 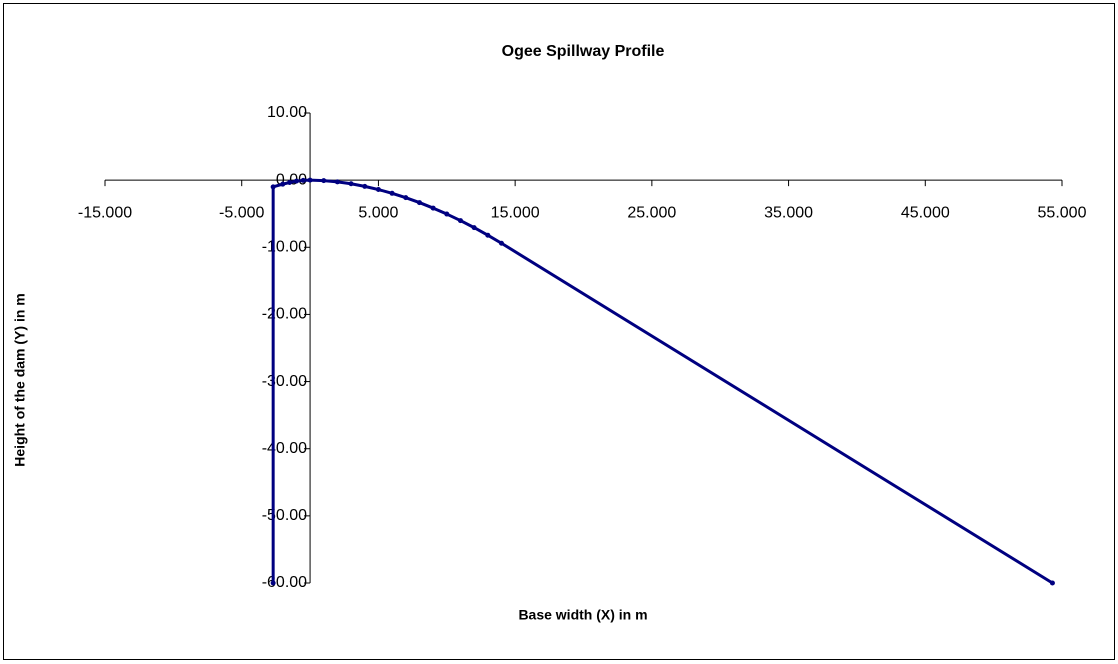 What do you see at coordinates (925, 212) in the screenshot?
I see `x-tick-label: 45.000` at bounding box center [925, 212].